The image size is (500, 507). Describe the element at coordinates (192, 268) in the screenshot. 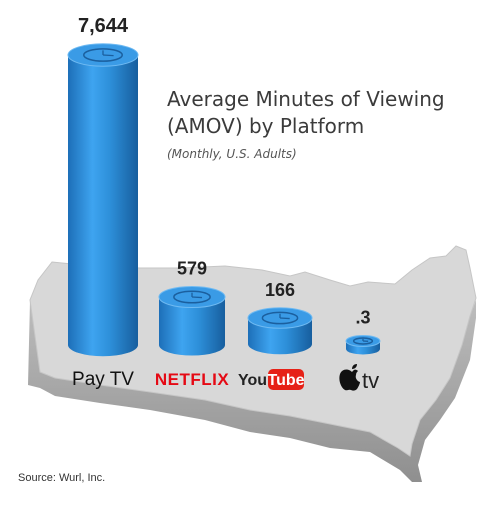

I see `value-label: 579` at that location.